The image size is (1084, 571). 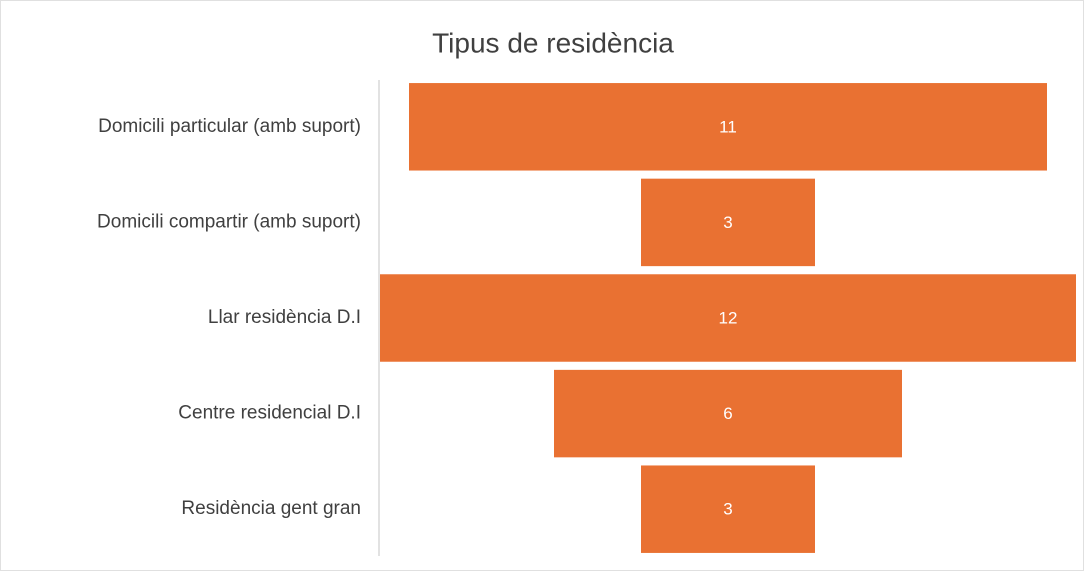 I want to click on category-label: Domicili compartir (amb suport), so click(x=229, y=221).